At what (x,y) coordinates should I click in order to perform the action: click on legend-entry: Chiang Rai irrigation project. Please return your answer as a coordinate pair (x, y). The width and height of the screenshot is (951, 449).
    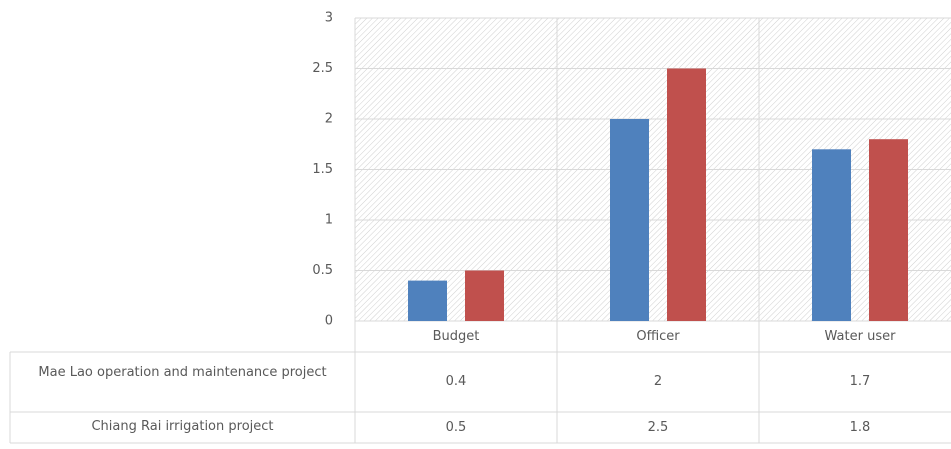
    Looking at the image, I should click on (182, 427).